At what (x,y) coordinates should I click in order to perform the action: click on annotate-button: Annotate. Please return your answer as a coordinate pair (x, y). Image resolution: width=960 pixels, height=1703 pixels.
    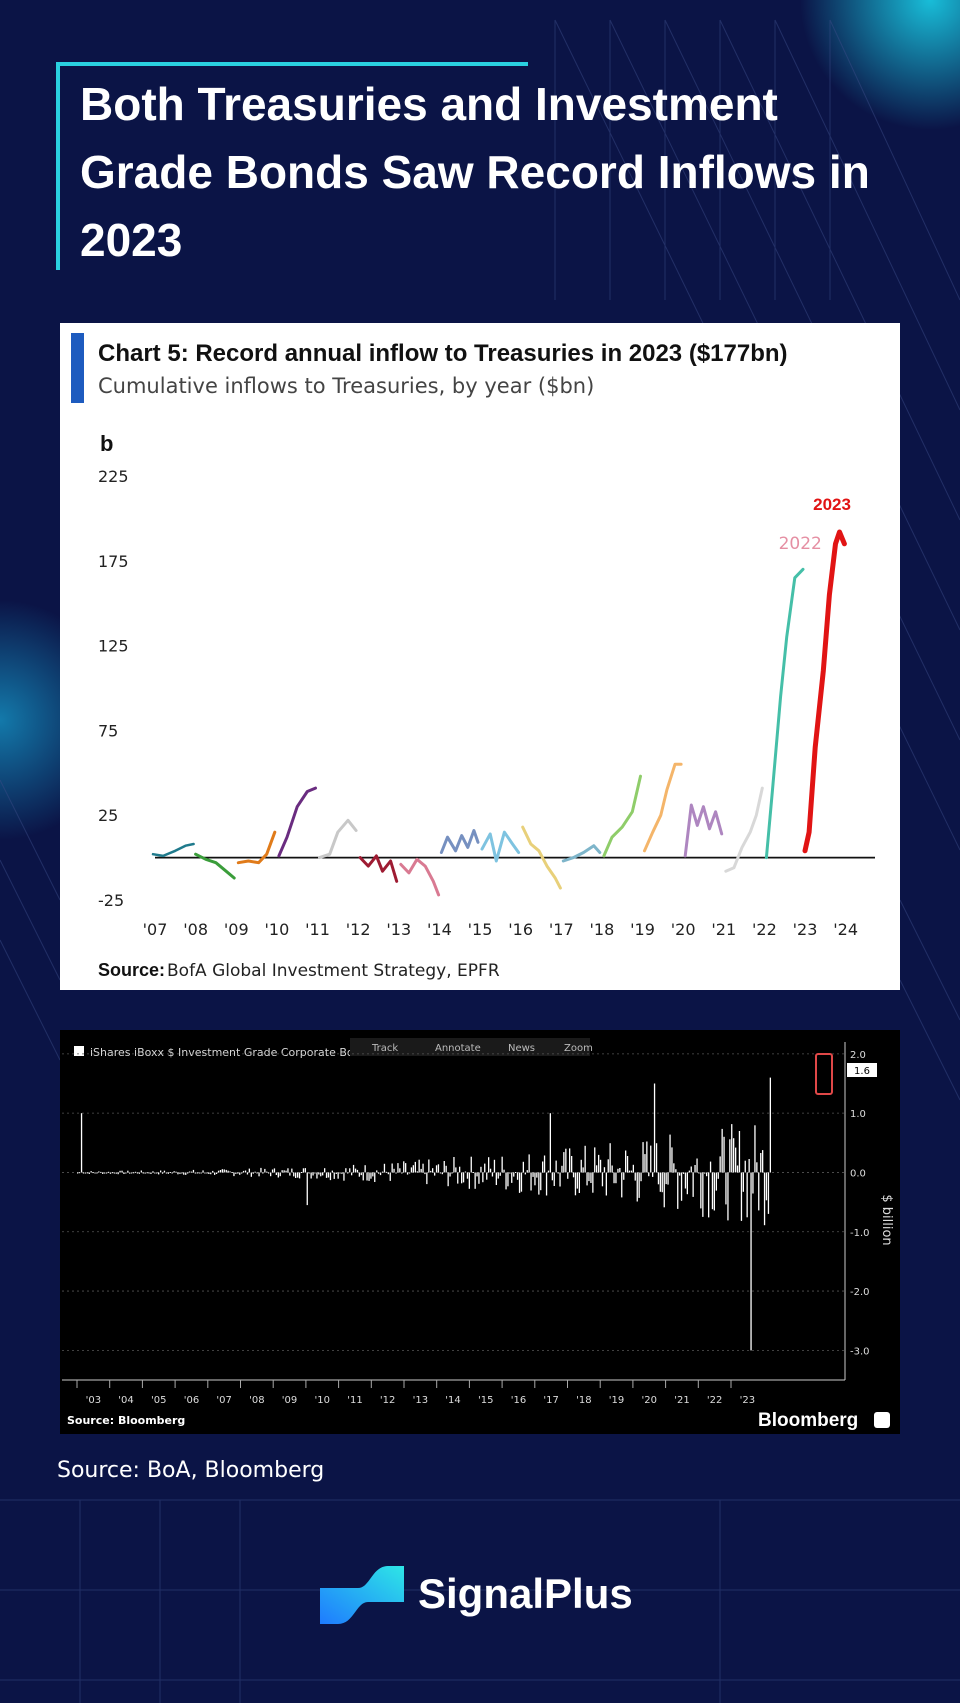
    Looking at the image, I should click on (458, 1048).